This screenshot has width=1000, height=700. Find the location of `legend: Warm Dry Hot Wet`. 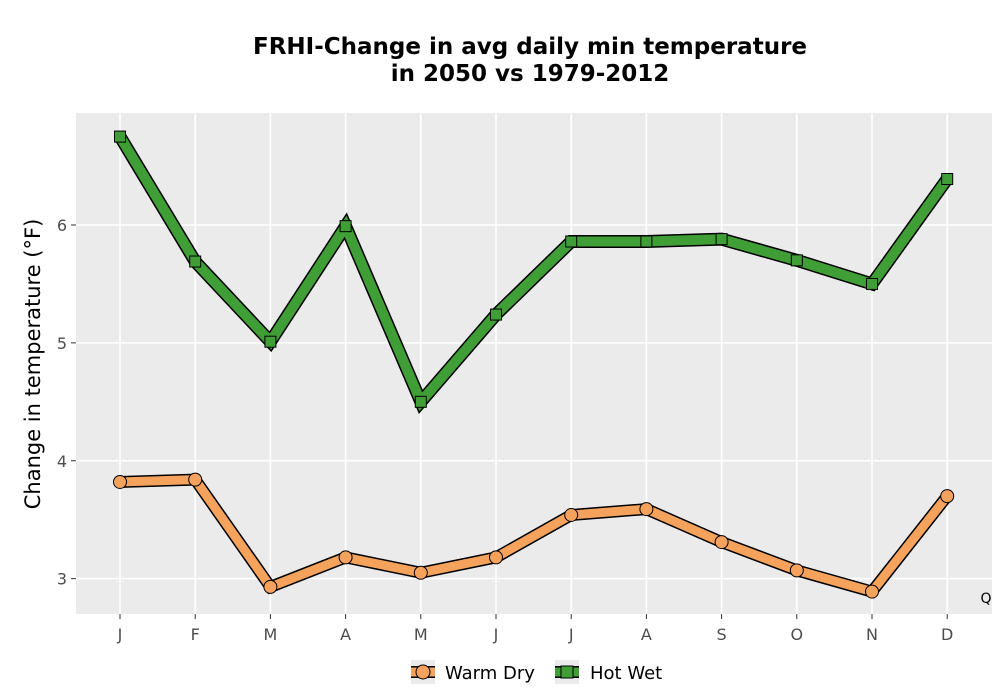

legend: Warm Dry Hot Wet is located at coordinates (536, 672).